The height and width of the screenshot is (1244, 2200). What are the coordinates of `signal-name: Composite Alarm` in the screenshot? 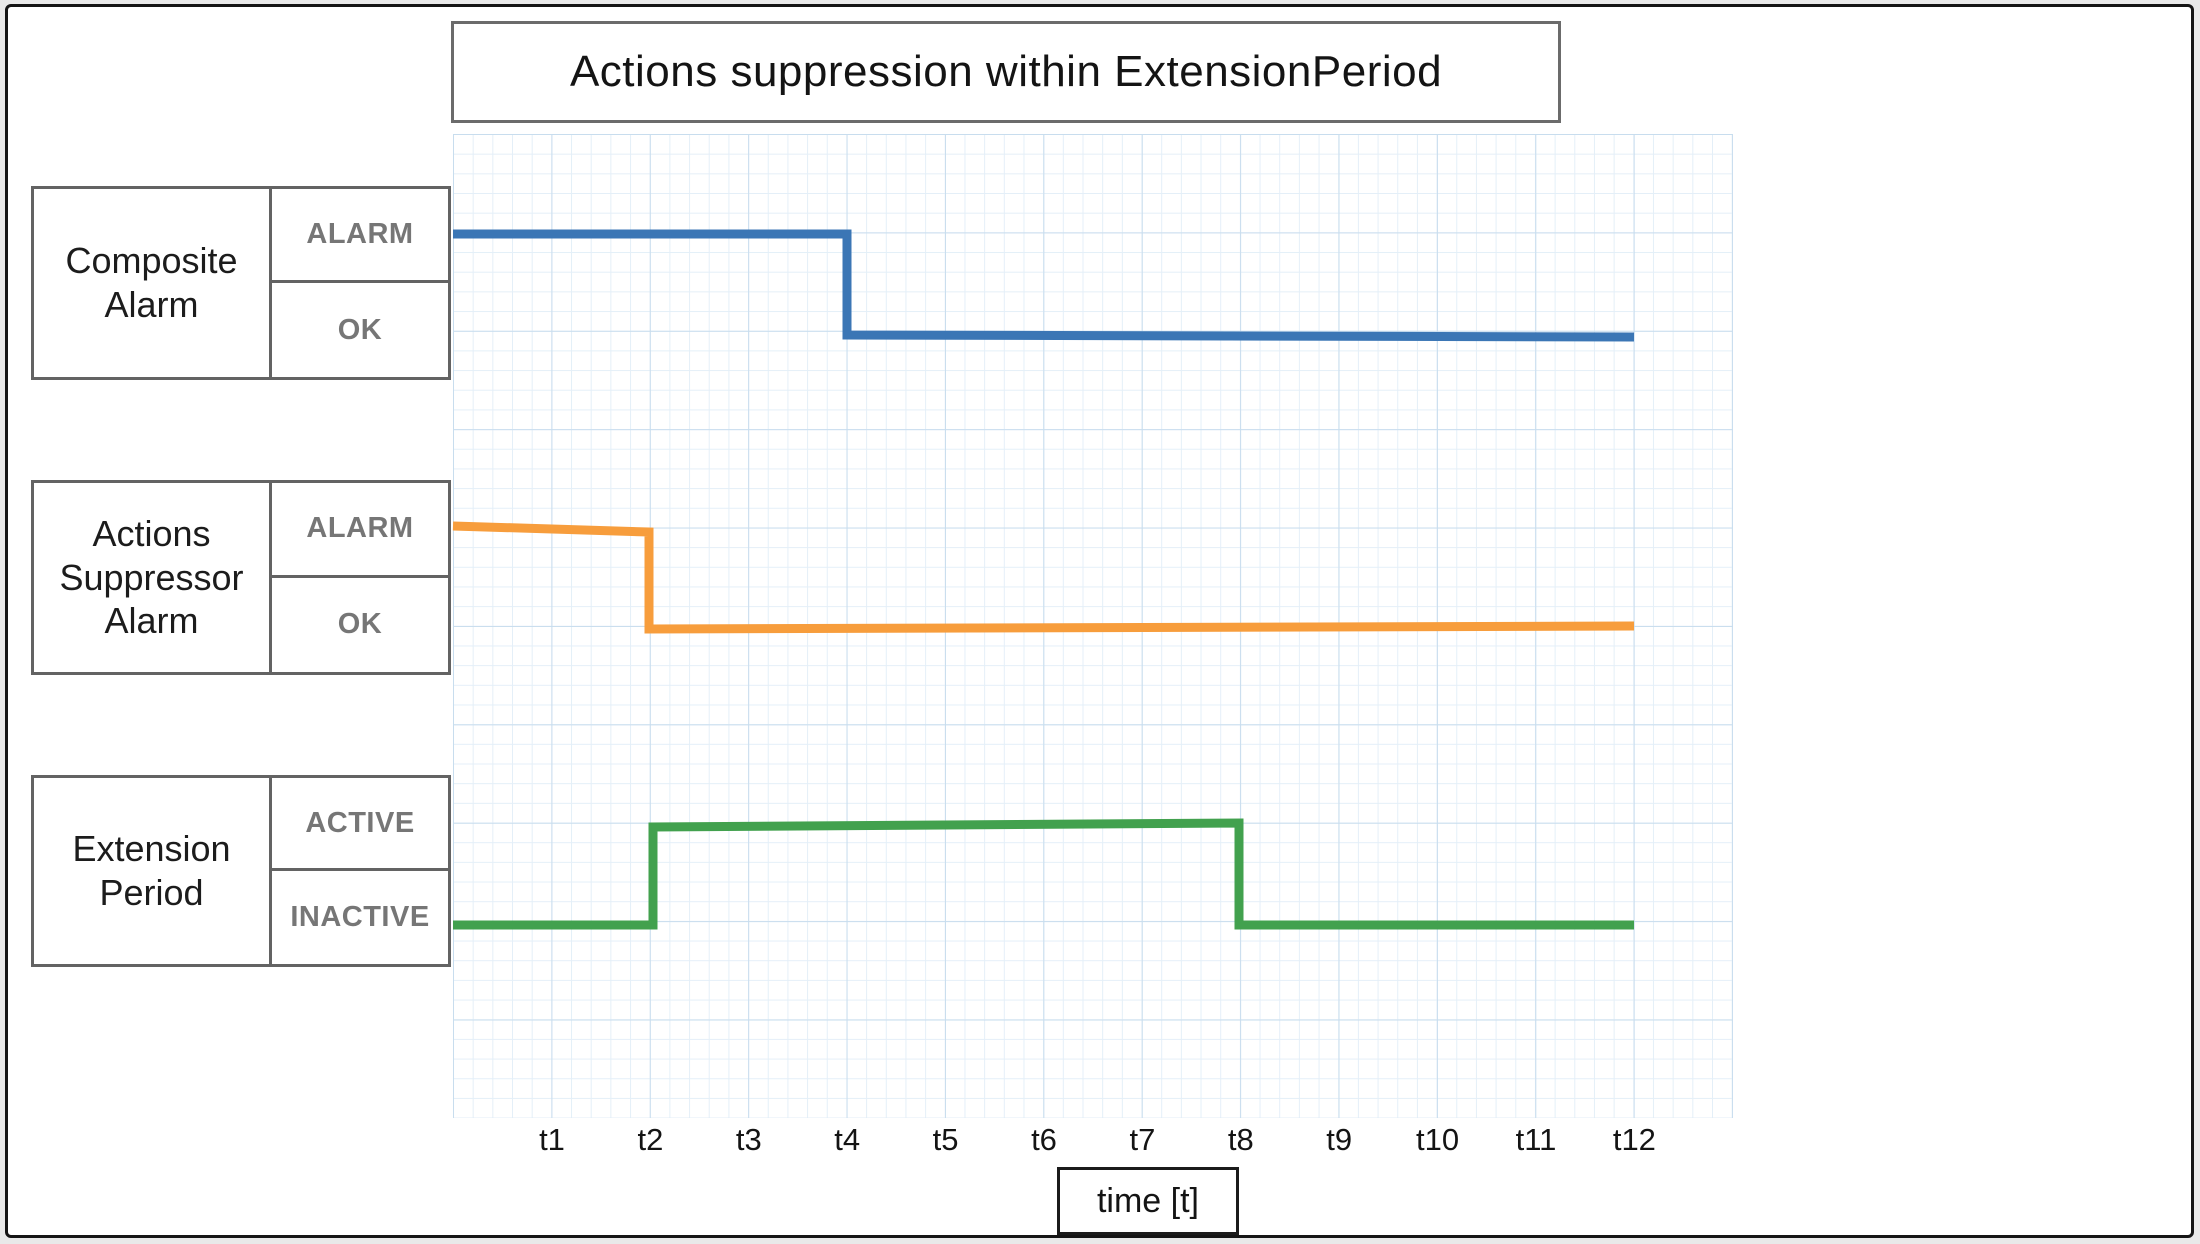 It's located at (153, 283).